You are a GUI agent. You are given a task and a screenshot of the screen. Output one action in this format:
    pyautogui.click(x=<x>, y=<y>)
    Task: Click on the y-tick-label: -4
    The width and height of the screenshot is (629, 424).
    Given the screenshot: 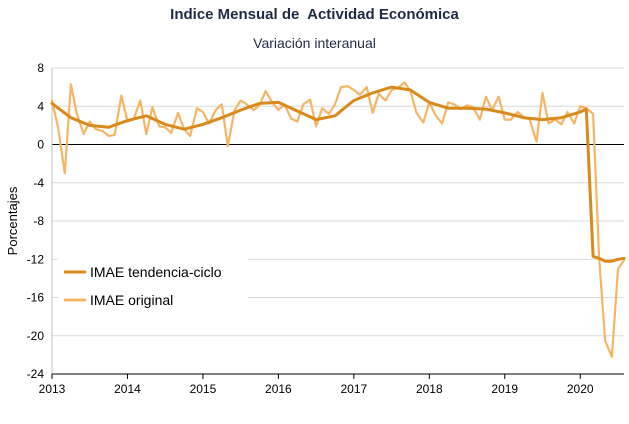 What is the action you would take?
    pyautogui.click(x=38, y=183)
    